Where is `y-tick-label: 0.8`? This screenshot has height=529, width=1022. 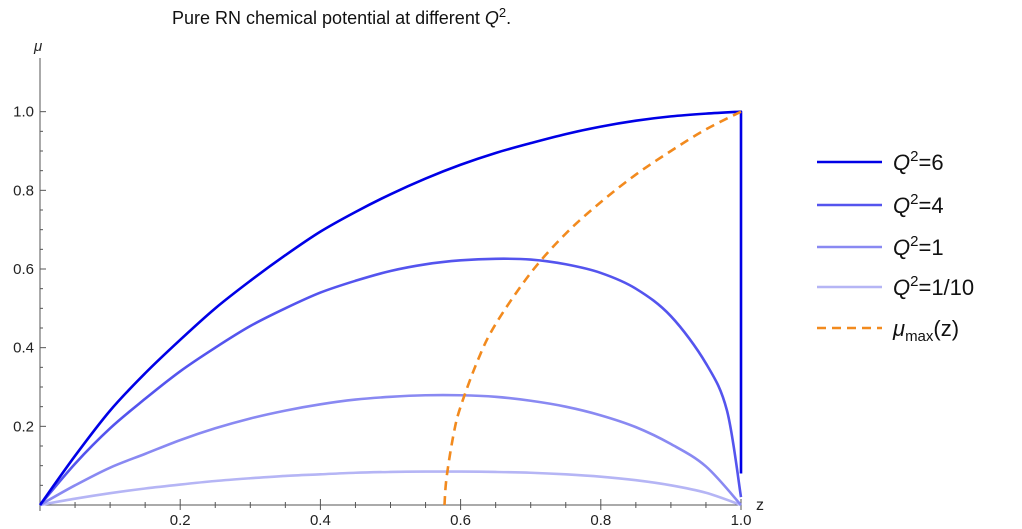
y-tick-label: 0.8 is located at coordinates (23, 190).